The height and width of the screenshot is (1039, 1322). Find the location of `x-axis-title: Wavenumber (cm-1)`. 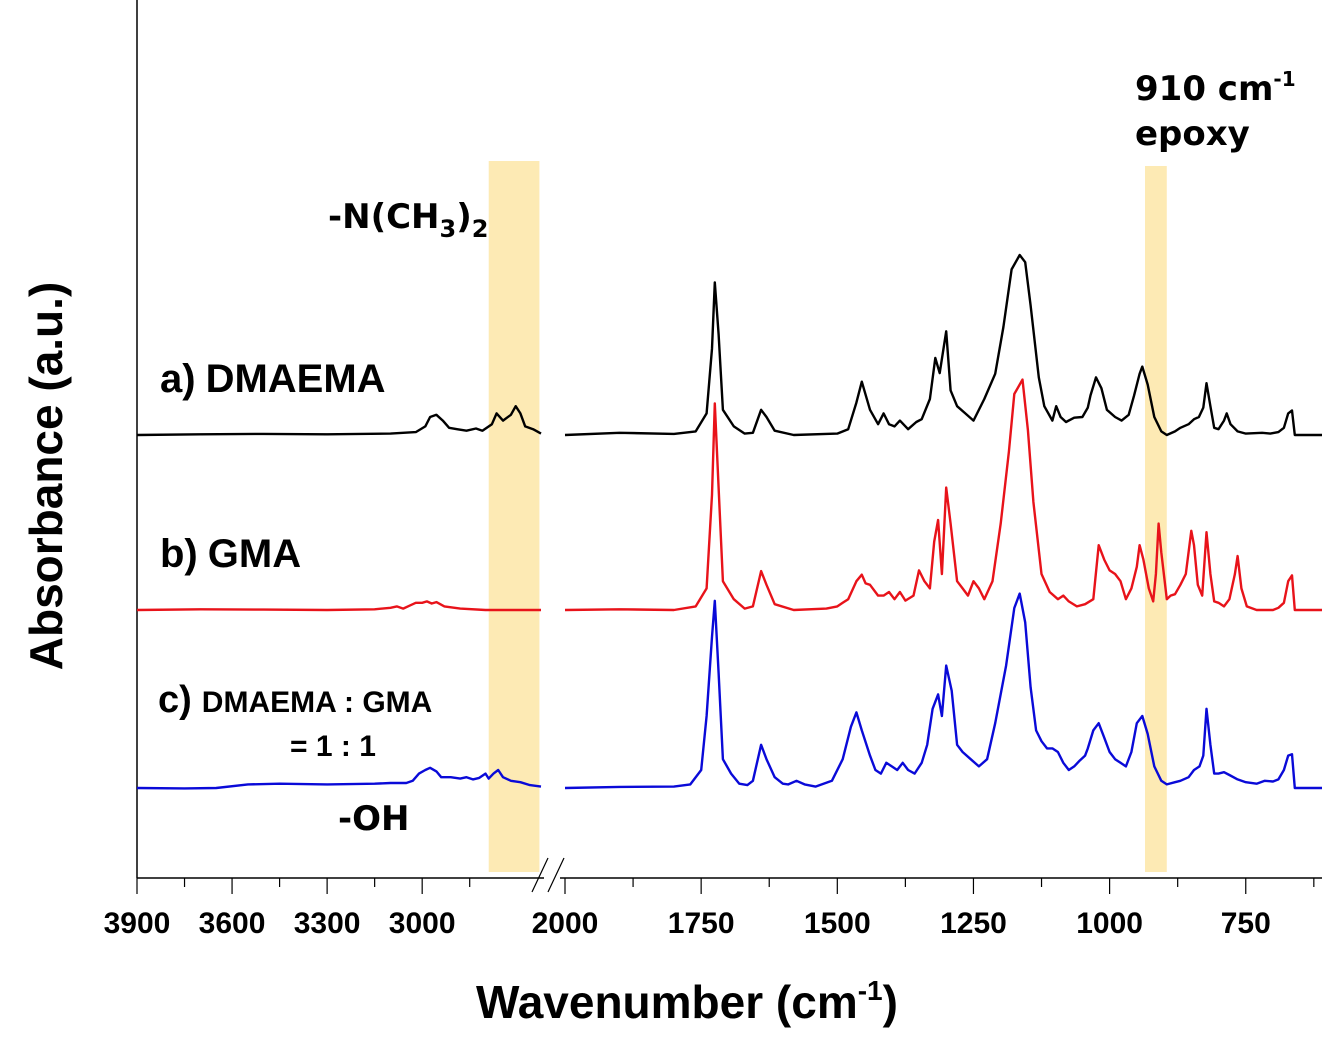

x-axis-title: Wavenumber (cm-1) is located at coordinates (687, 1001).